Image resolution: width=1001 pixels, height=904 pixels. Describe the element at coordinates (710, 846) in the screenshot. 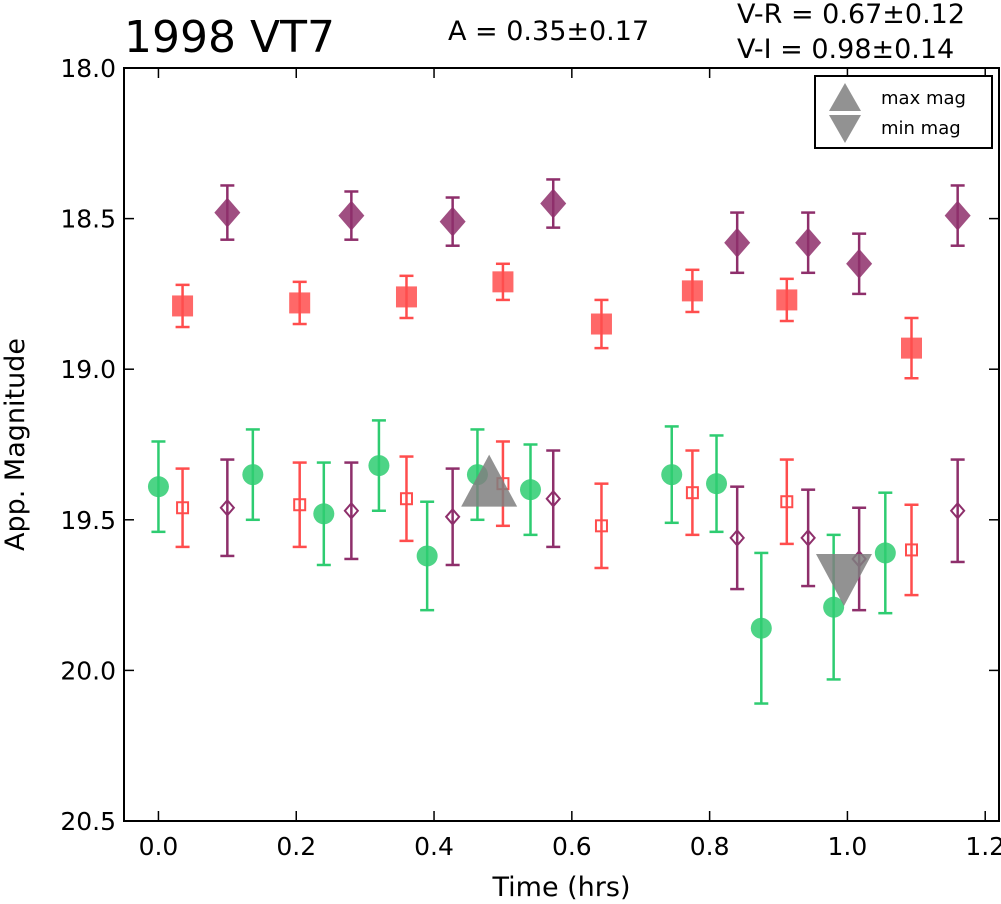

I see `x-tick-label: 0.8` at that location.